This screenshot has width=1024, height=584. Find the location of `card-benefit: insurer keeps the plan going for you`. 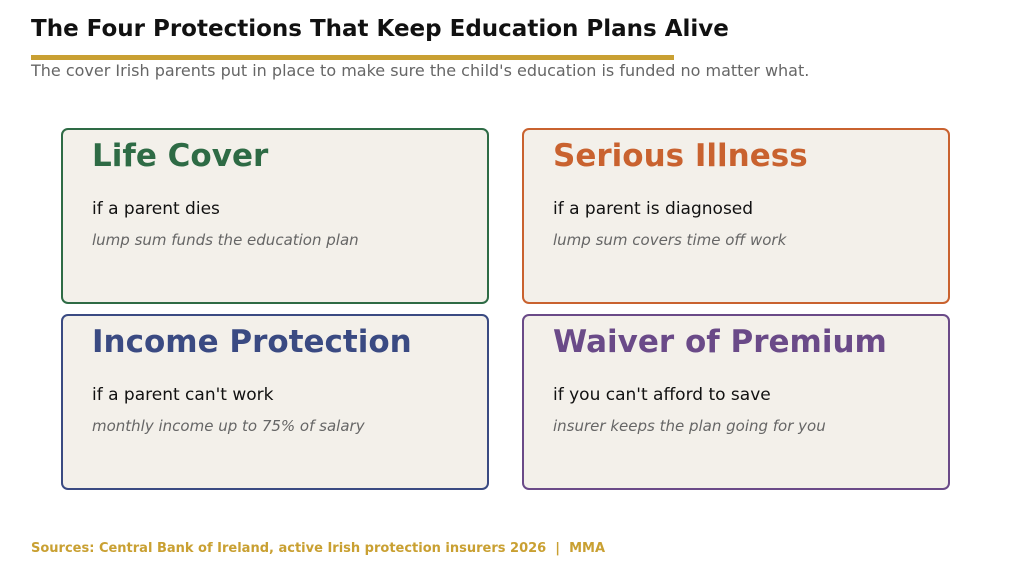

card-benefit: insurer keeps the plan going for you is located at coordinates (689, 426).